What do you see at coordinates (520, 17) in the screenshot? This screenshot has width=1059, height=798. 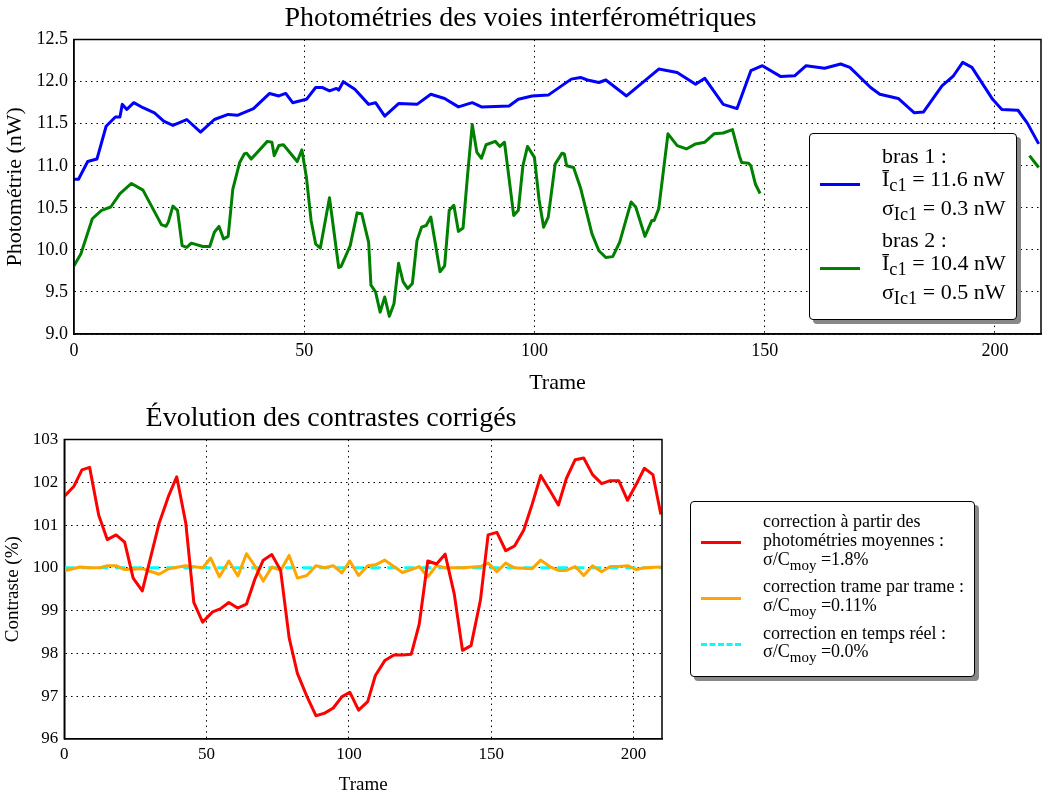 I see `chart-title: Photométries des voies interférométriques` at bounding box center [520, 17].